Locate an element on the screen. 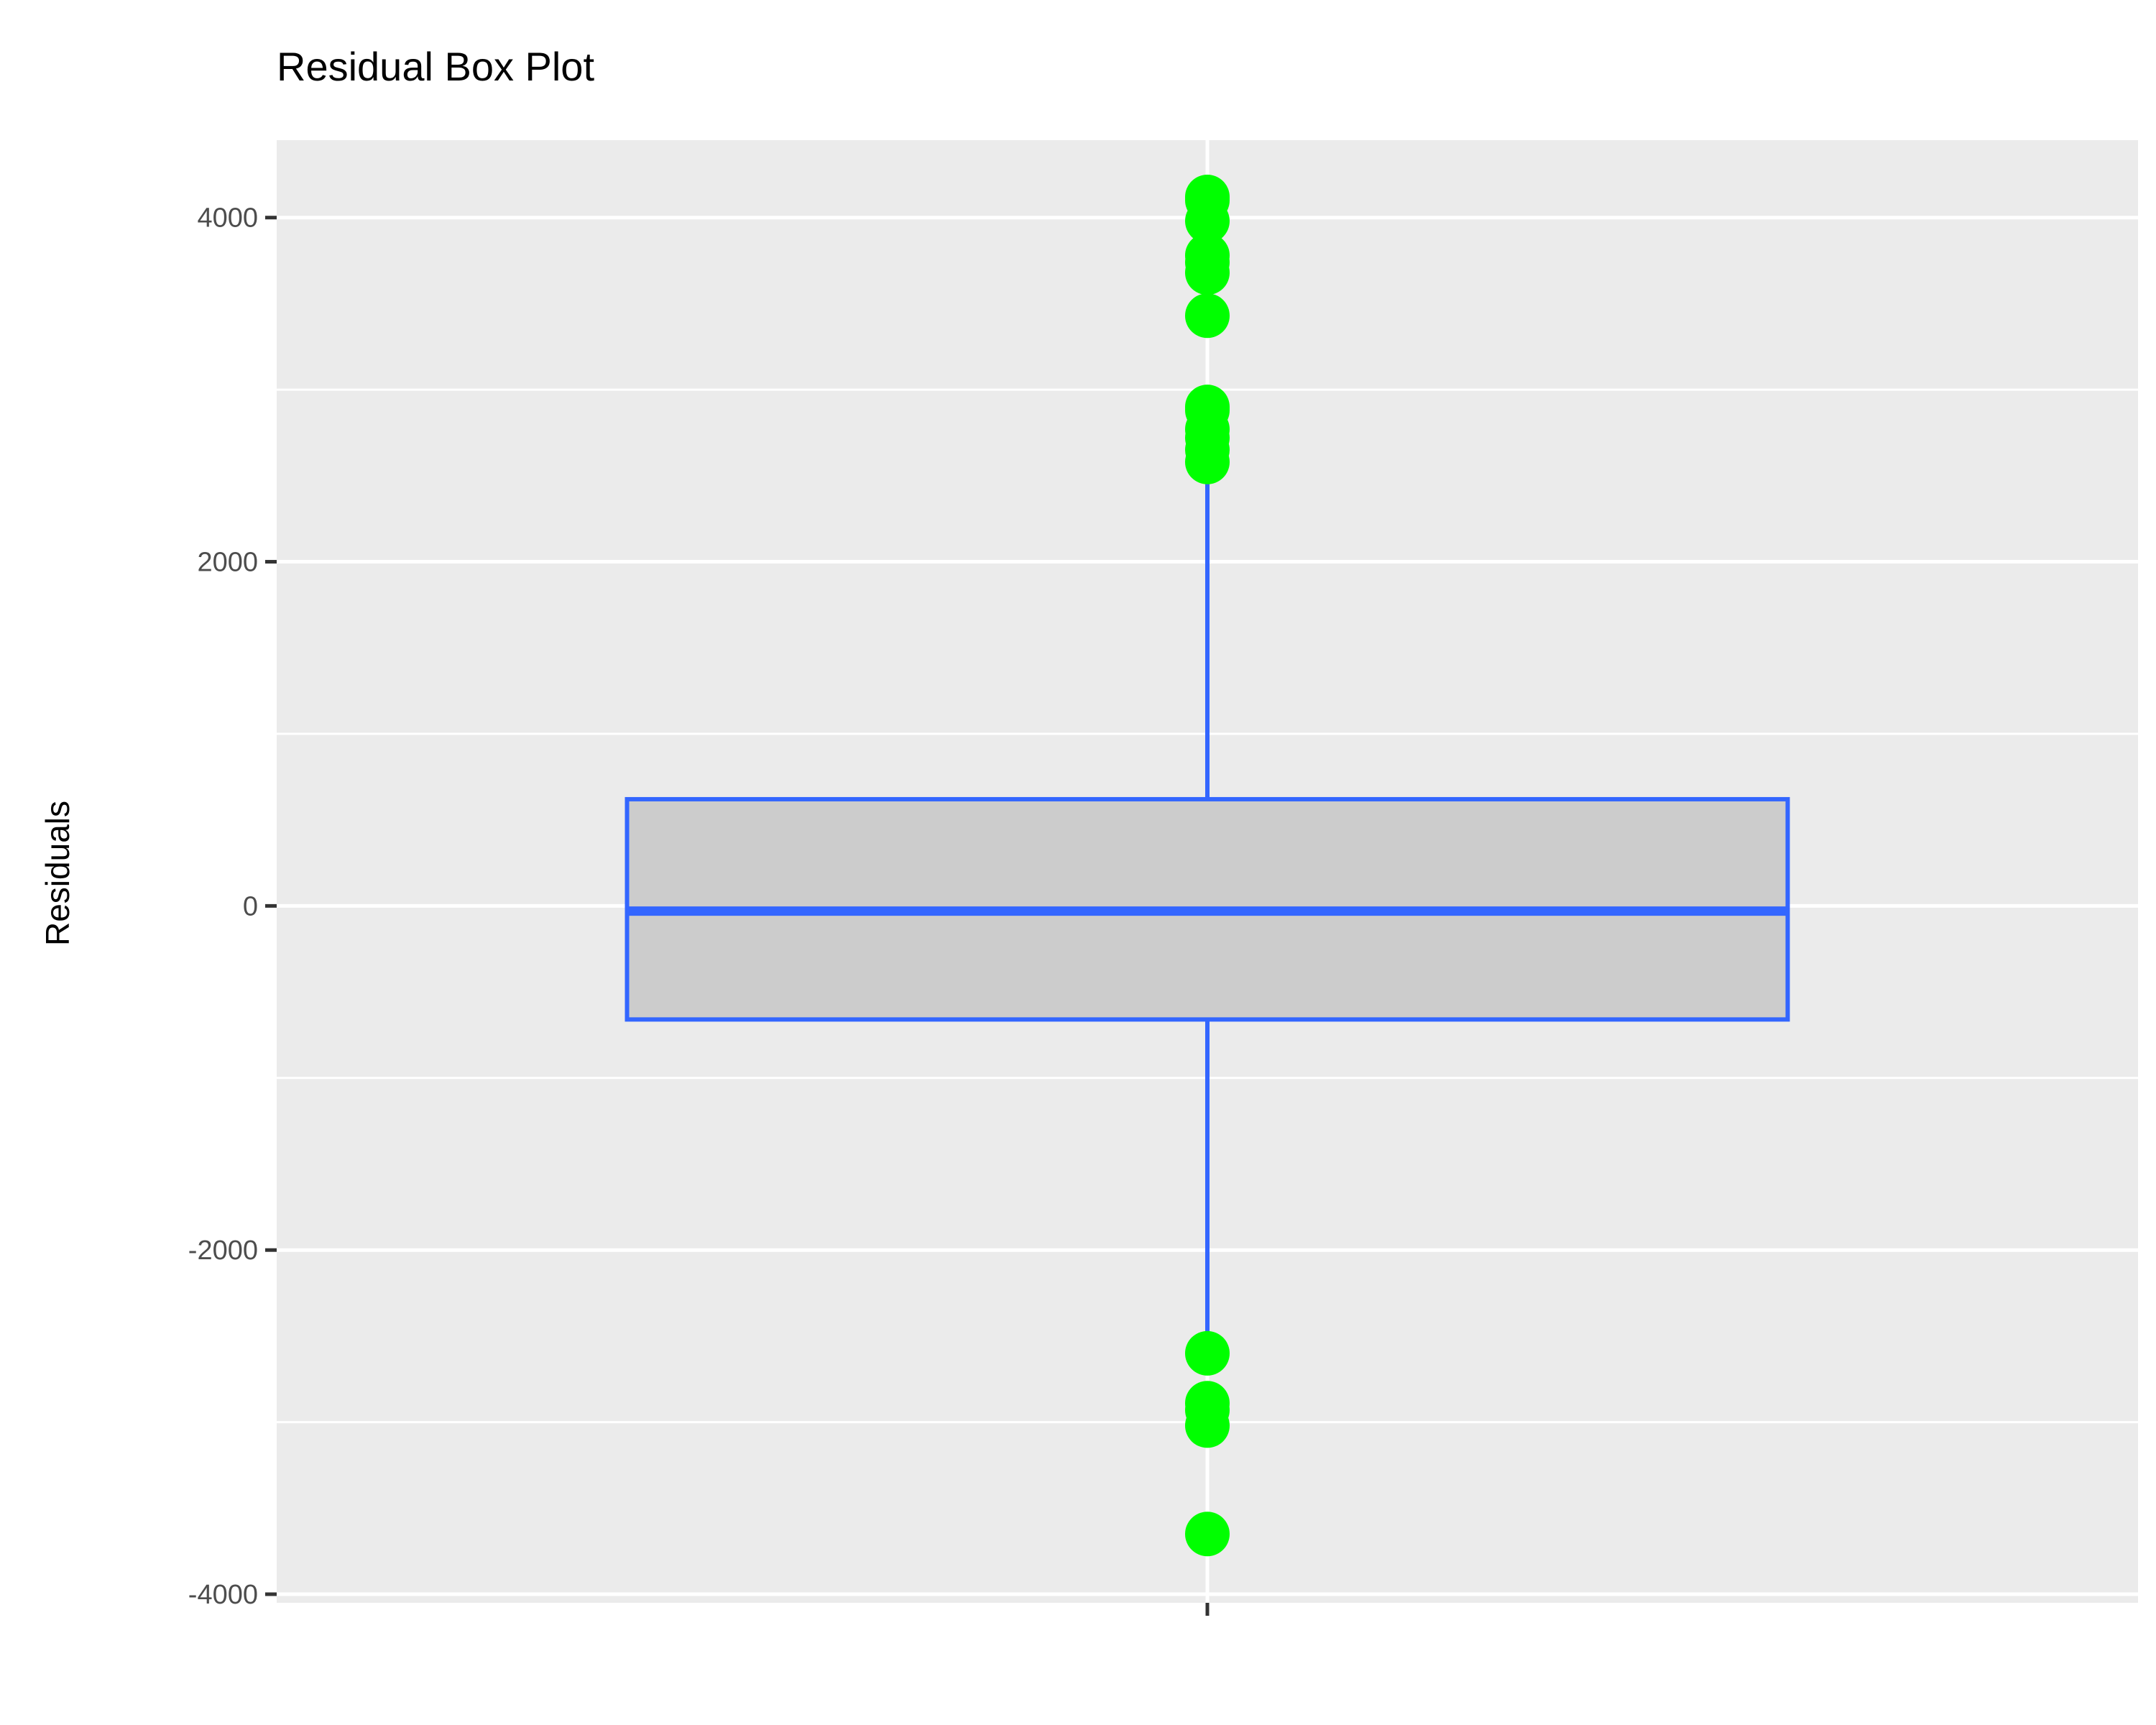 Image resolution: width=2156 pixels, height=1725 pixels. chart-title: Residual Box Plot is located at coordinates (435, 66).